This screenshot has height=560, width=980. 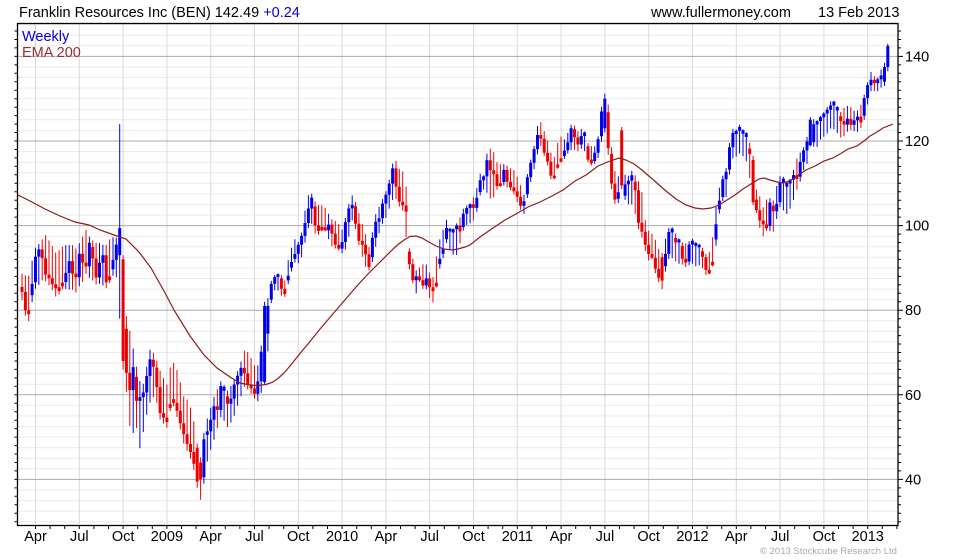 What do you see at coordinates (917, 227) in the screenshot?
I see `svg-text: 100` at bounding box center [917, 227].